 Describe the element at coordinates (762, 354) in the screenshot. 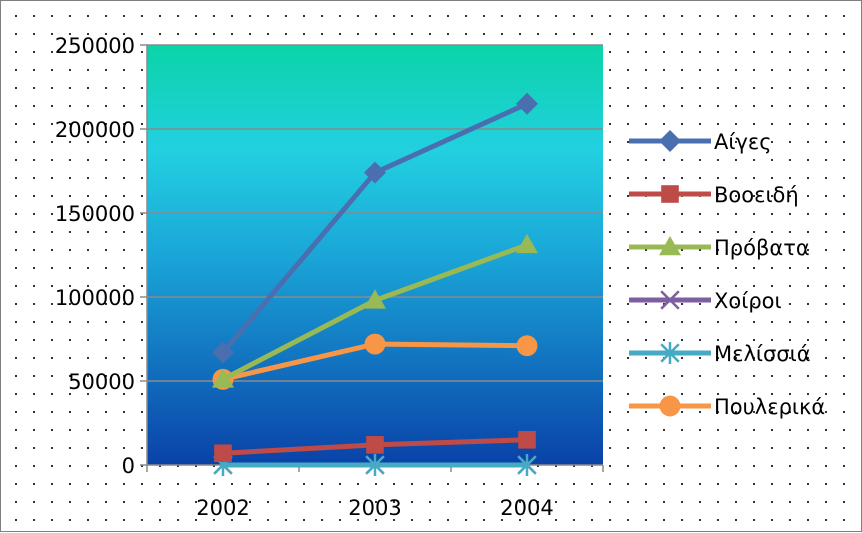

I see `legend-label: Μελίσσιά` at that location.